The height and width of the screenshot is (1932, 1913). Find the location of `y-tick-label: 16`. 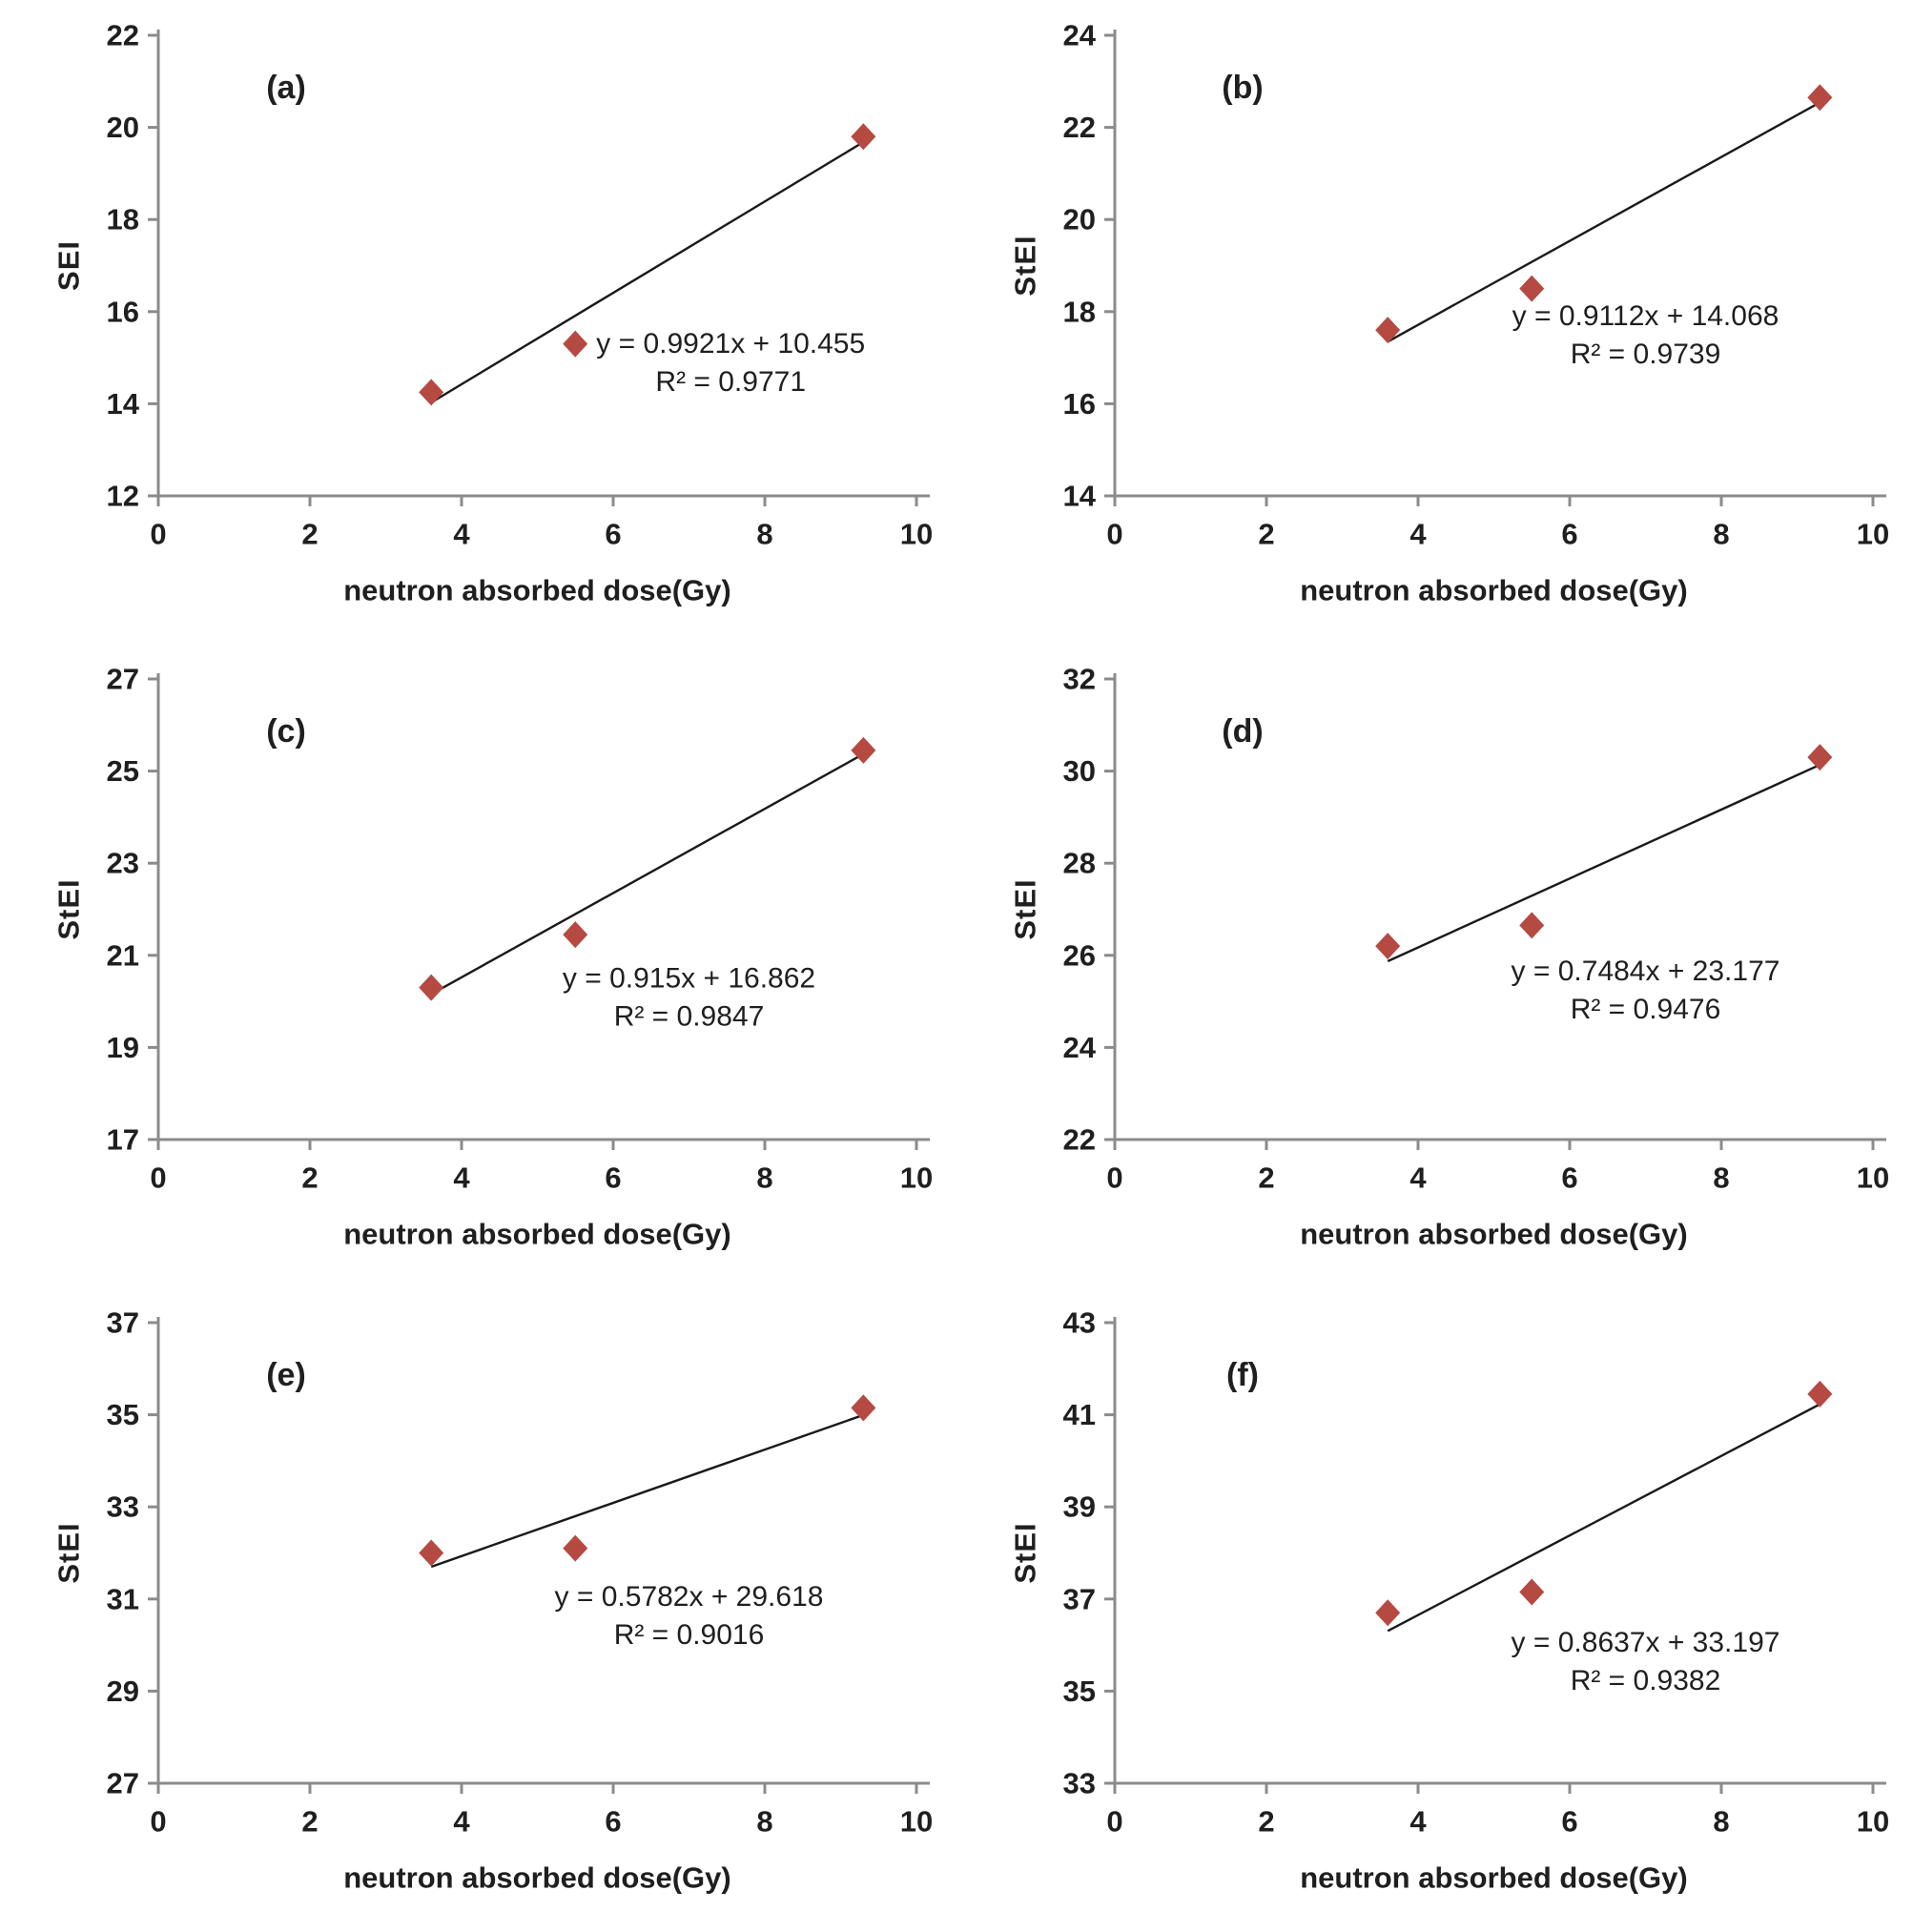

y-tick-label: 16 is located at coordinates (123, 311).